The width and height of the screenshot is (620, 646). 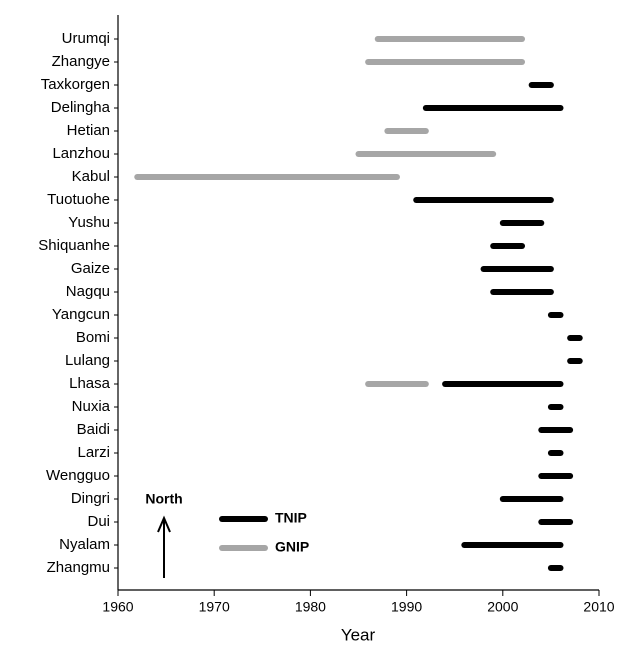 What do you see at coordinates (164, 524) in the screenshot?
I see `north-arrowhead` at bounding box center [164, 524].